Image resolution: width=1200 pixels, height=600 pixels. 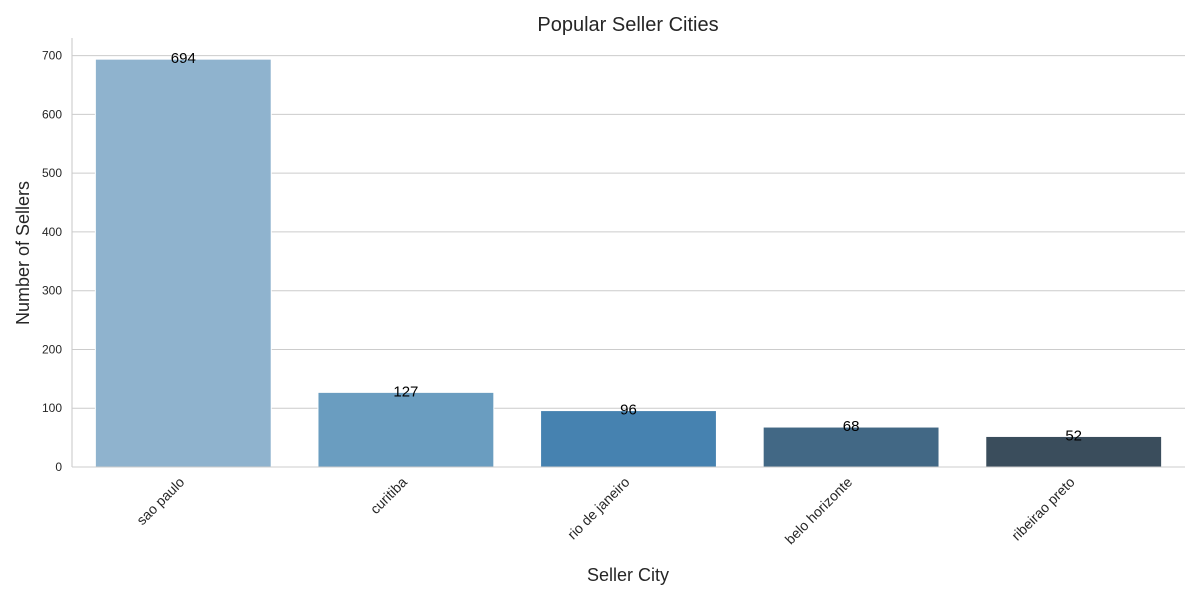 What do you see at coordinates (851, 426) in the screenshot?
I see `value-label: 68` at bounding box center [851, 426].